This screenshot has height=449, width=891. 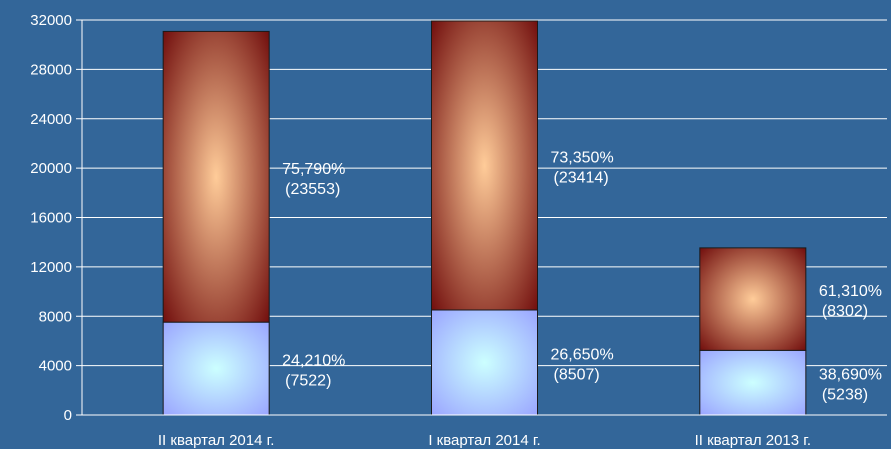 What do you see at coordinates (308, 381) in the screenshot?
I see `data-label-value: (7522)` at bounding box center [308, 381].